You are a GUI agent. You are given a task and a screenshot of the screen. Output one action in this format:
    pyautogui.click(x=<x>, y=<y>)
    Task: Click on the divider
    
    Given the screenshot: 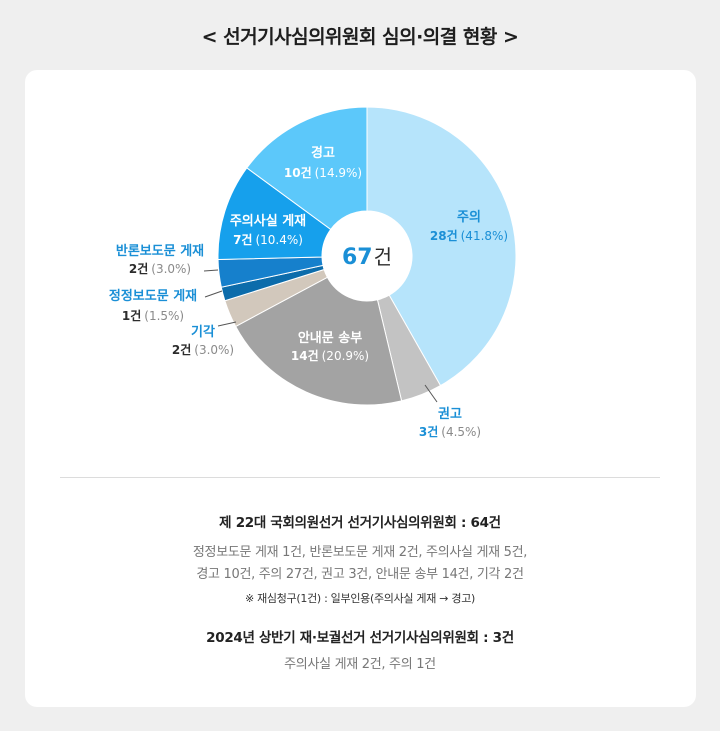 What is the action you would take?
    pyautogui.click(x=360, y=477)
    